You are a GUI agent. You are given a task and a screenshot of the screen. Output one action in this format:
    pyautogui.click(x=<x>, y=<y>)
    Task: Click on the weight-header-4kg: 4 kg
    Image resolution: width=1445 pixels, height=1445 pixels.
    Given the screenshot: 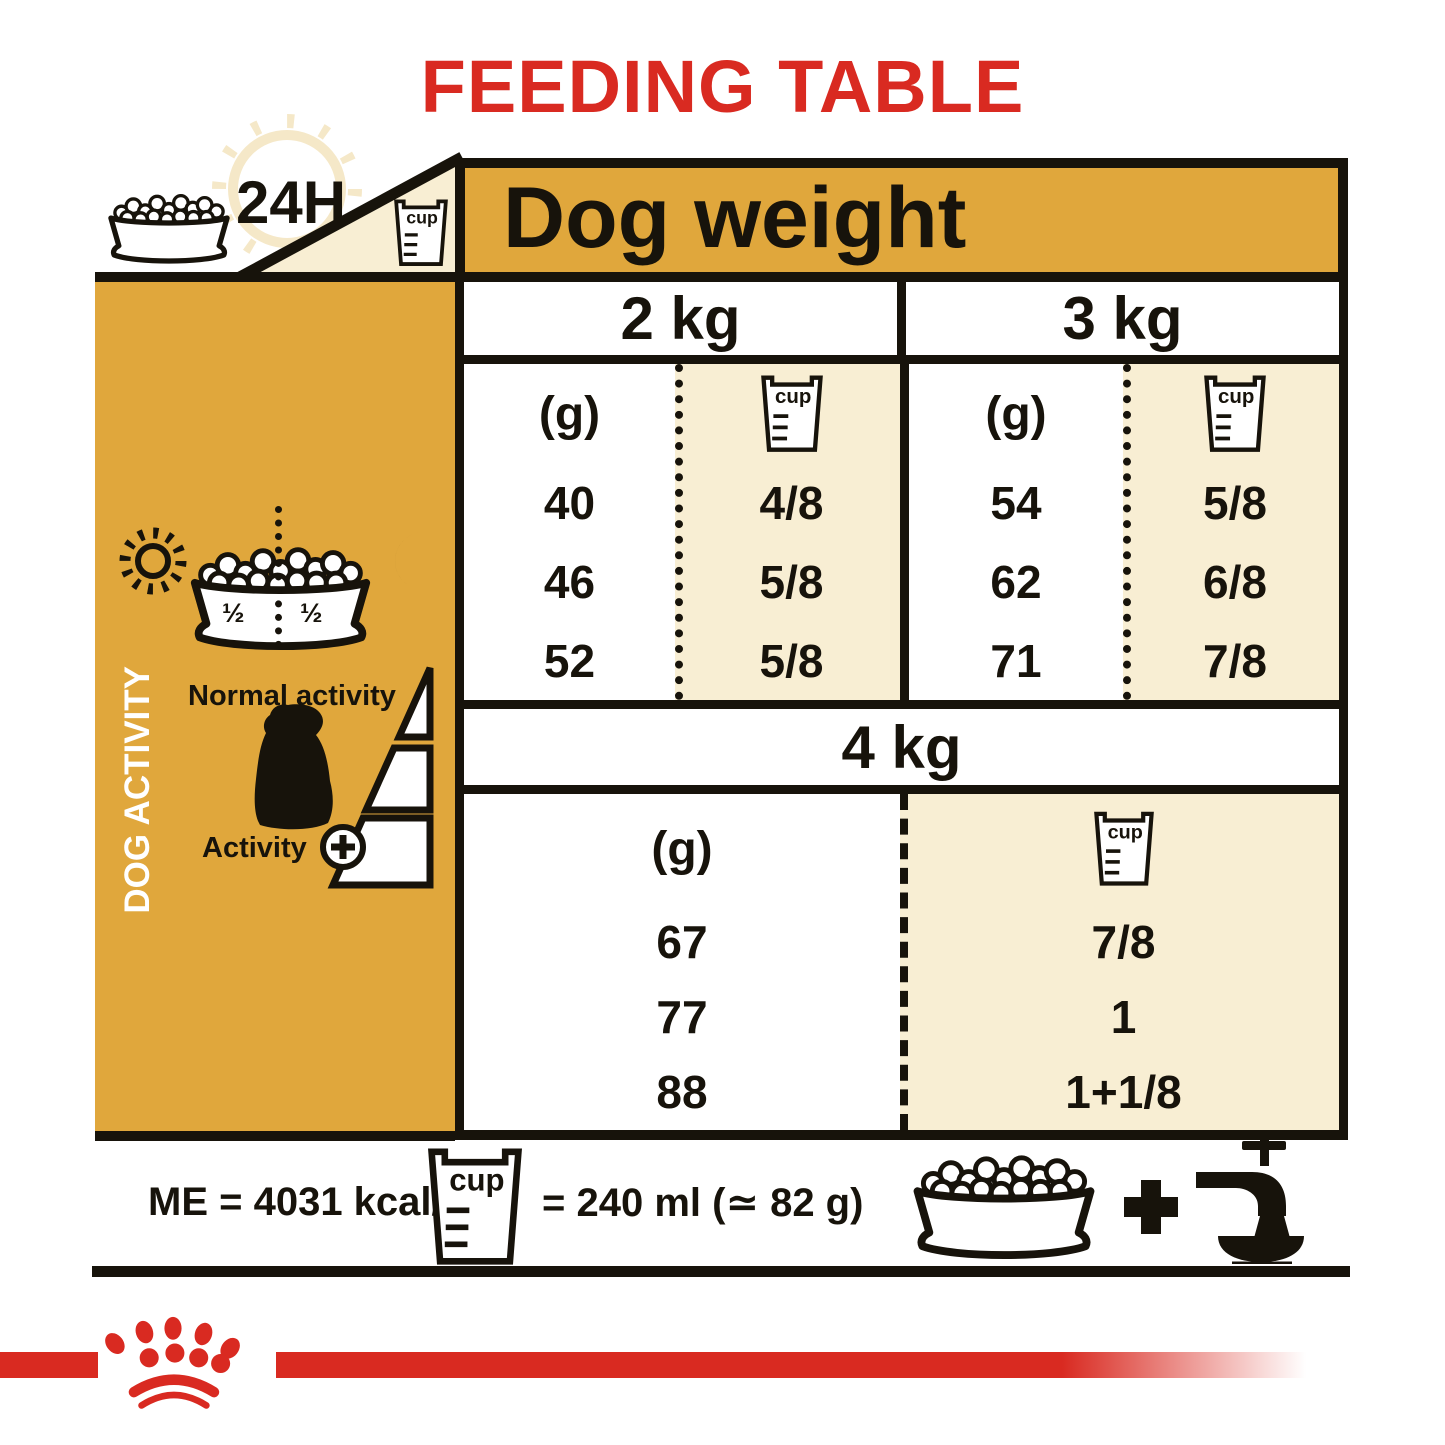 What is the action you would take?
    pyautogui.click(x=901, y=751)
    